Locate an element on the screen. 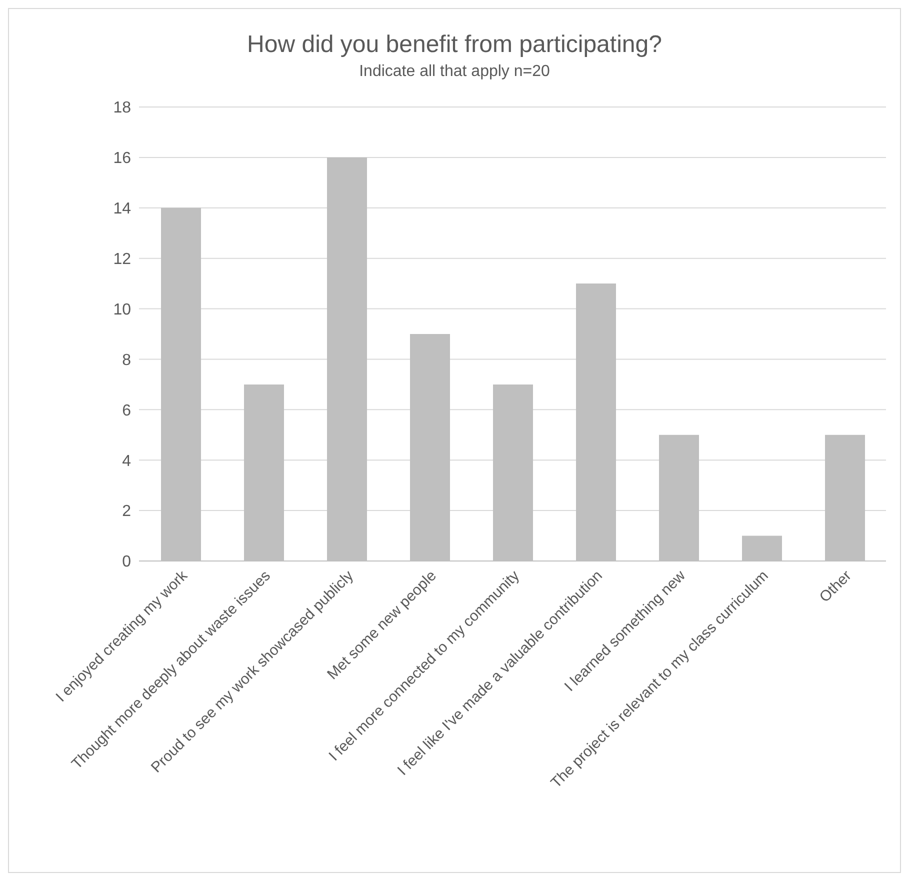  y-tick-label: 8 is located at coordinates (127, 360).